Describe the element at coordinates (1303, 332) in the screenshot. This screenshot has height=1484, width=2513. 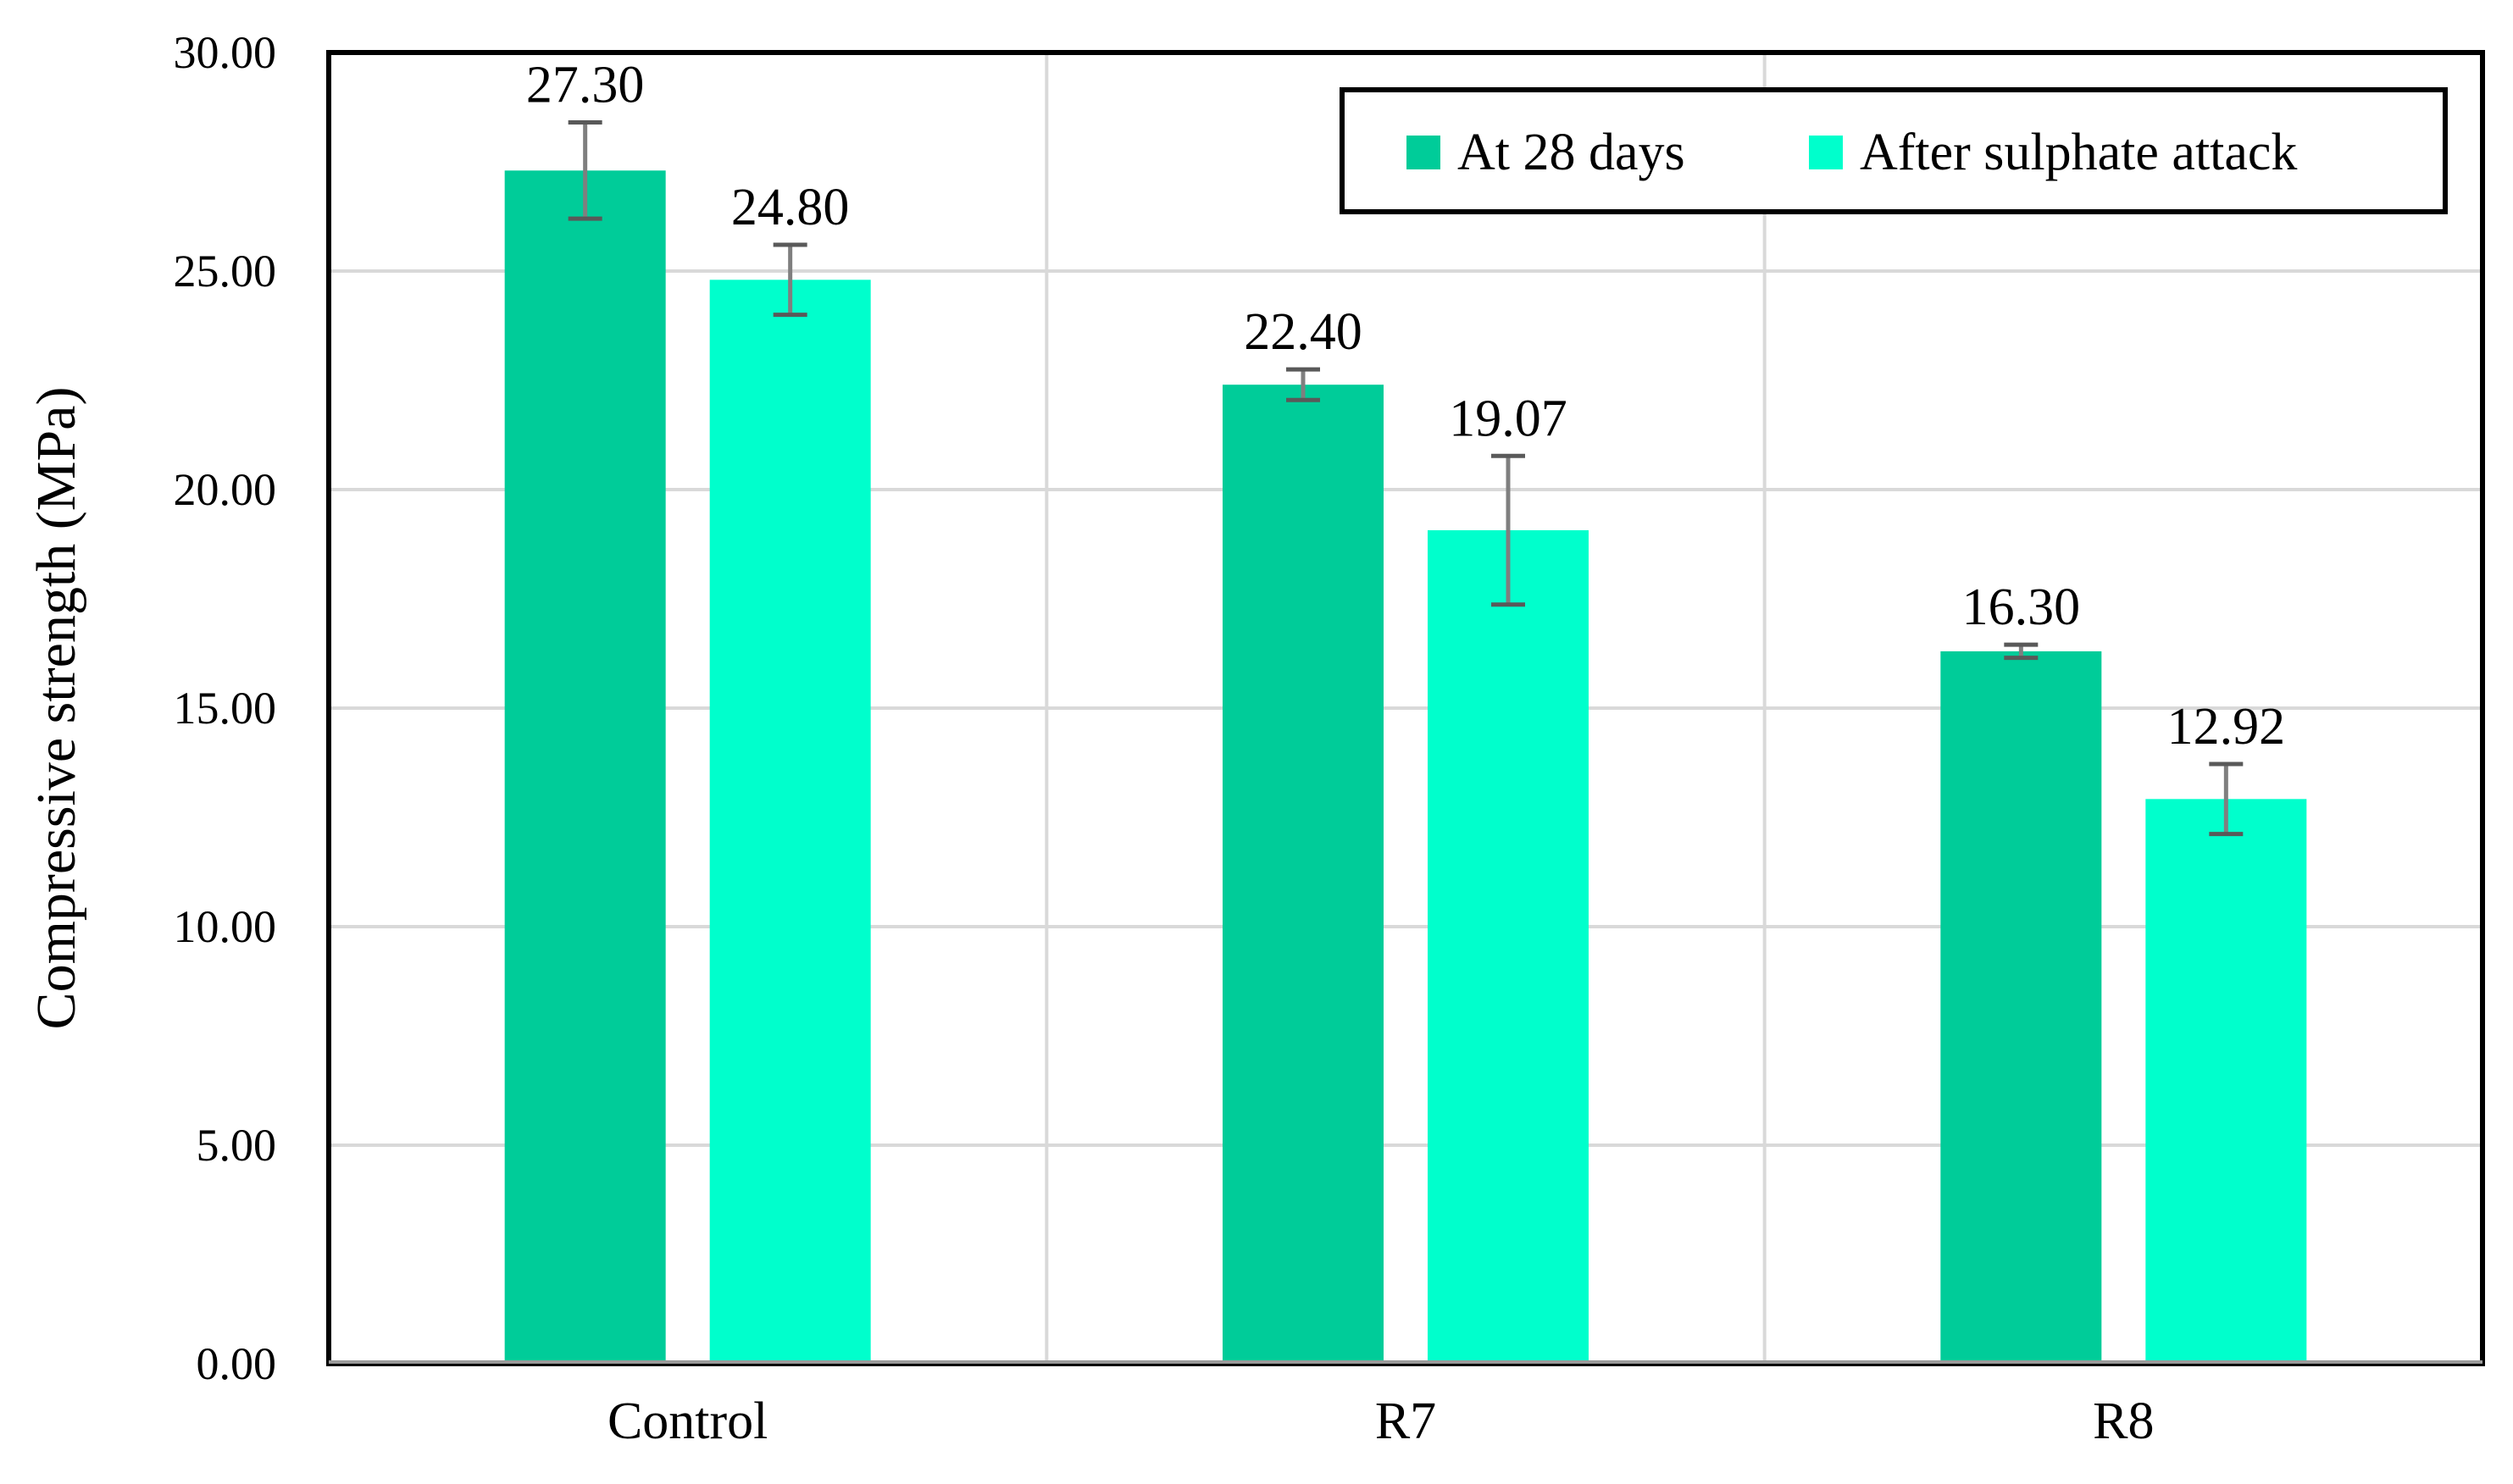
I see `data-label: 22.40` at that location.